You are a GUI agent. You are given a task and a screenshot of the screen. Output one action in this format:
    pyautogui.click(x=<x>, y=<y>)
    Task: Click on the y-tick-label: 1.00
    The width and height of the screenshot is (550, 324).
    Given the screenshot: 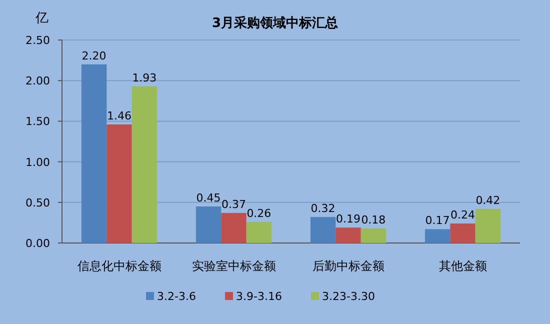 What is the action you would take?
    pyautogui.click(x=38, y=162)
    